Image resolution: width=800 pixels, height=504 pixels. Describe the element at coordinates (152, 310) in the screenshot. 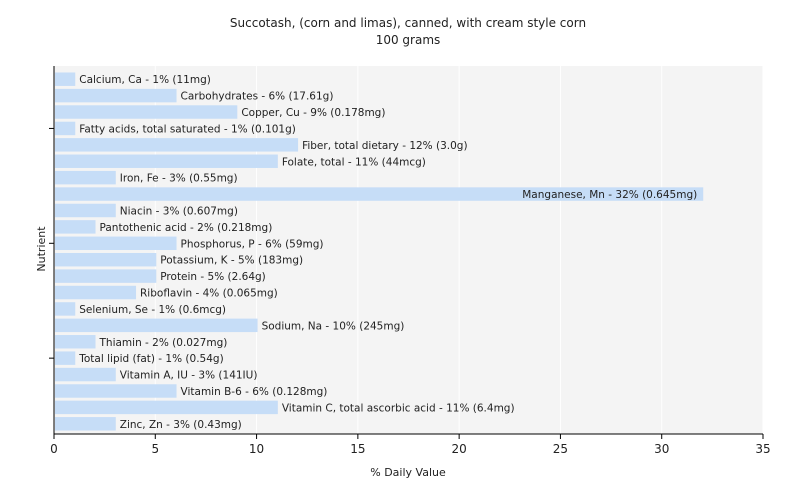

I see `bar-label: Selenium, Se - 1% (0.6mcg)` at that location.